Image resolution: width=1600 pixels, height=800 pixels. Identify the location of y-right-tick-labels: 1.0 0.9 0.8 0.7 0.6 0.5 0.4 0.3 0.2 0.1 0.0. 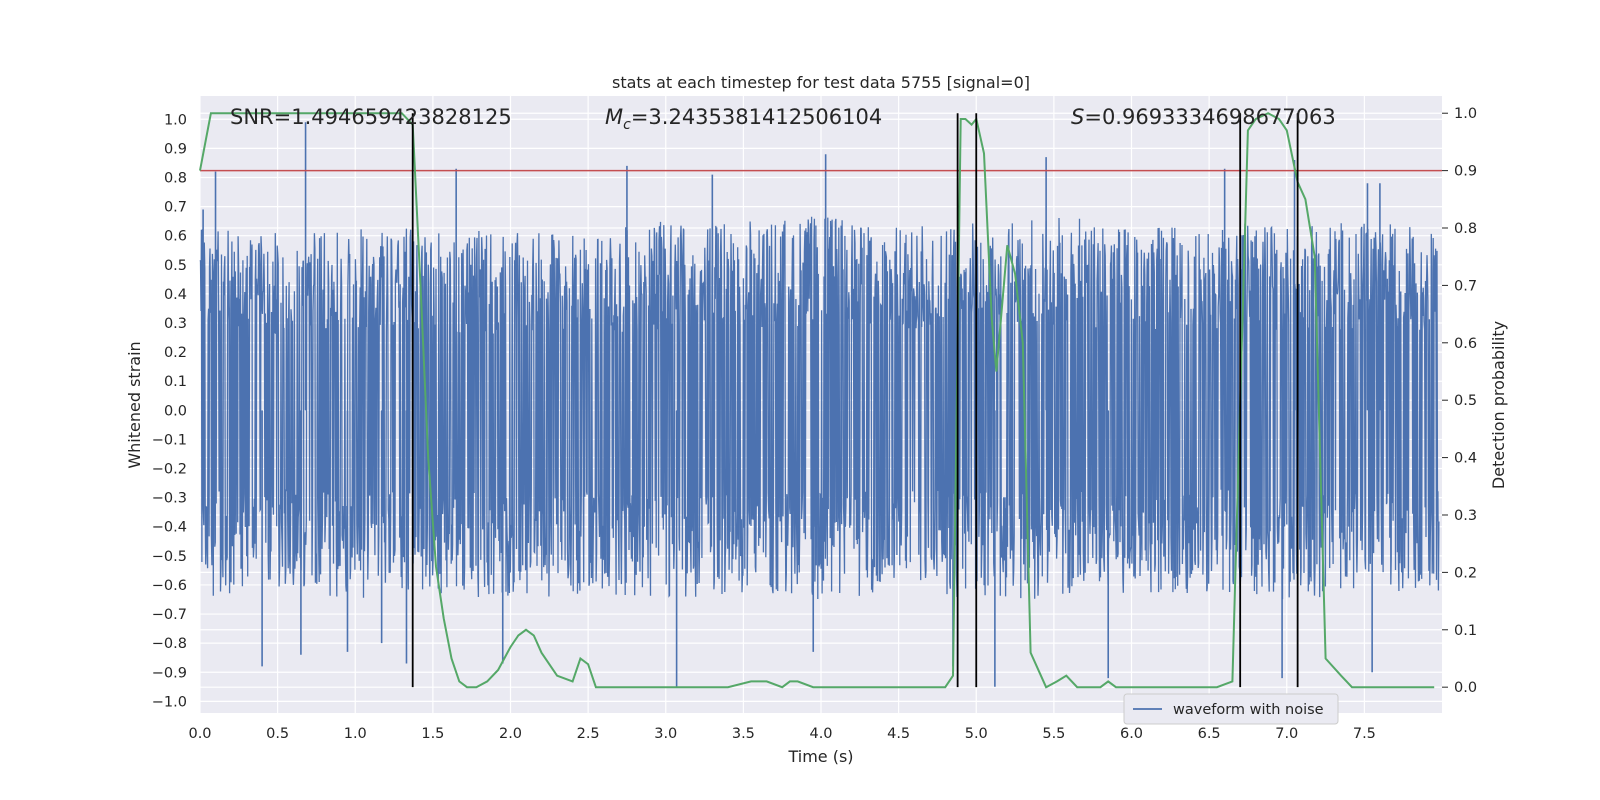
(1459, 401).